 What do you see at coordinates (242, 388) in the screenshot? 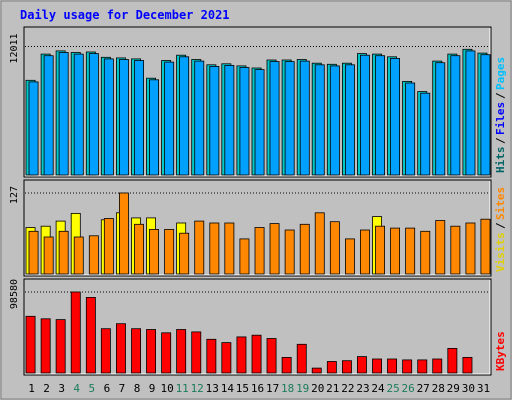
I see `x-label-day-15: 15` at bounding box center [242, 388].